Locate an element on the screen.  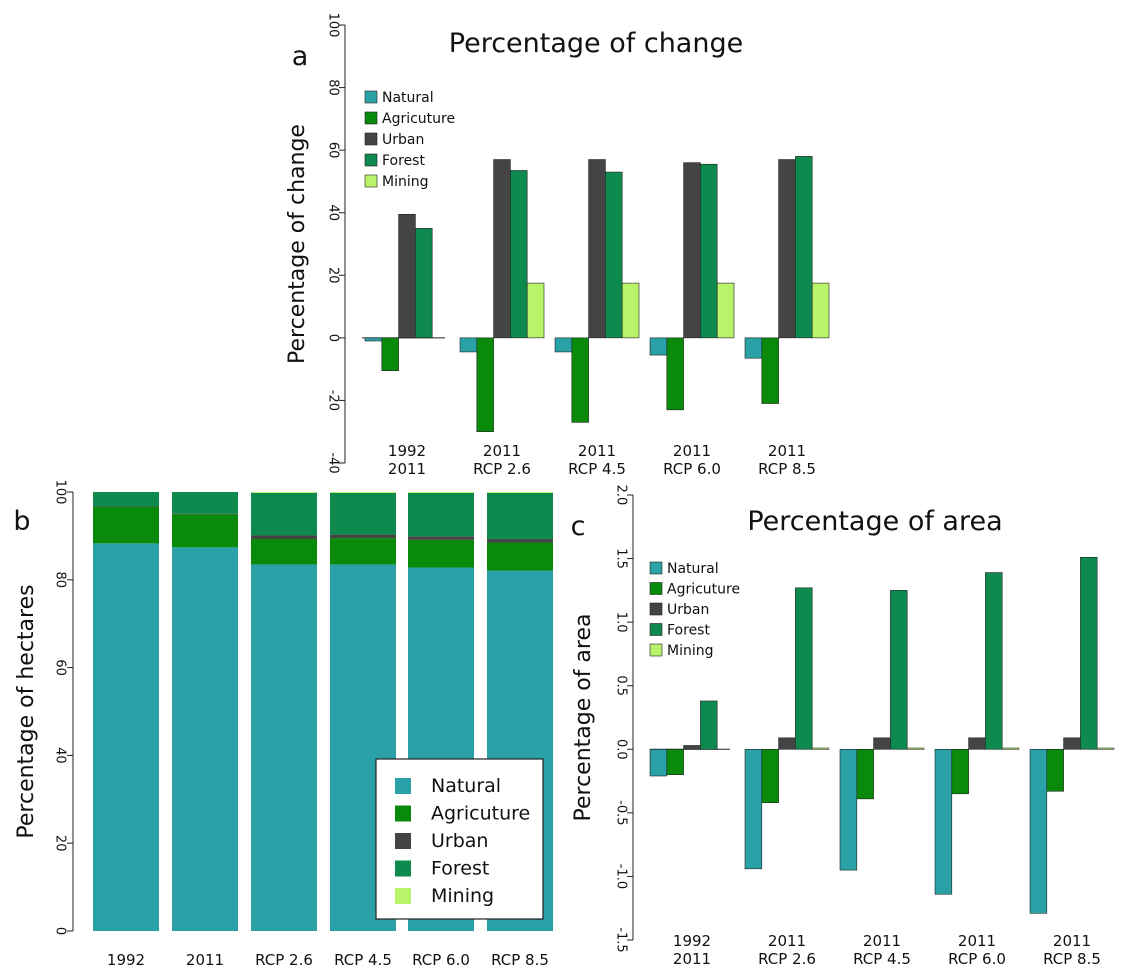
y-tick-label: -20 is located at coordinates (333, 400).